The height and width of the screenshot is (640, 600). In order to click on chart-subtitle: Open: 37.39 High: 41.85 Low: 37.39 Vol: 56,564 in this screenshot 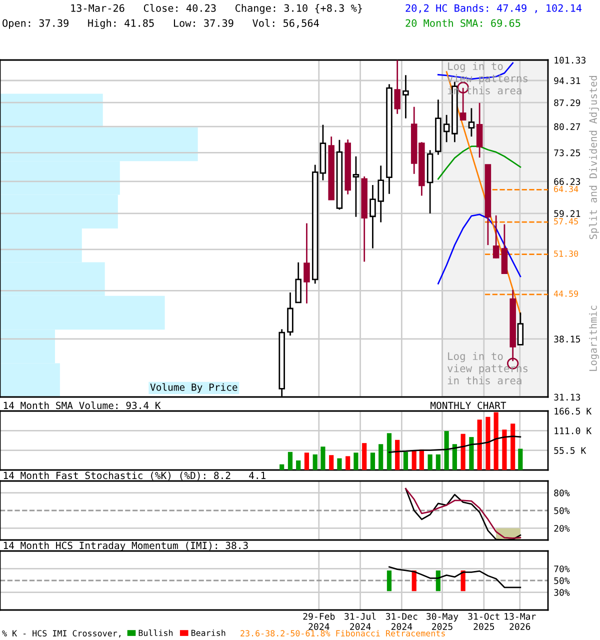, I will do `click(160, 24)`.